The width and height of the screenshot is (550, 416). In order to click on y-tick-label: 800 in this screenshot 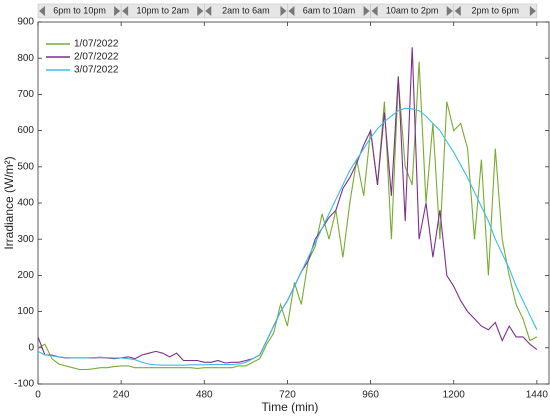, I will do `click(25, 58)`.